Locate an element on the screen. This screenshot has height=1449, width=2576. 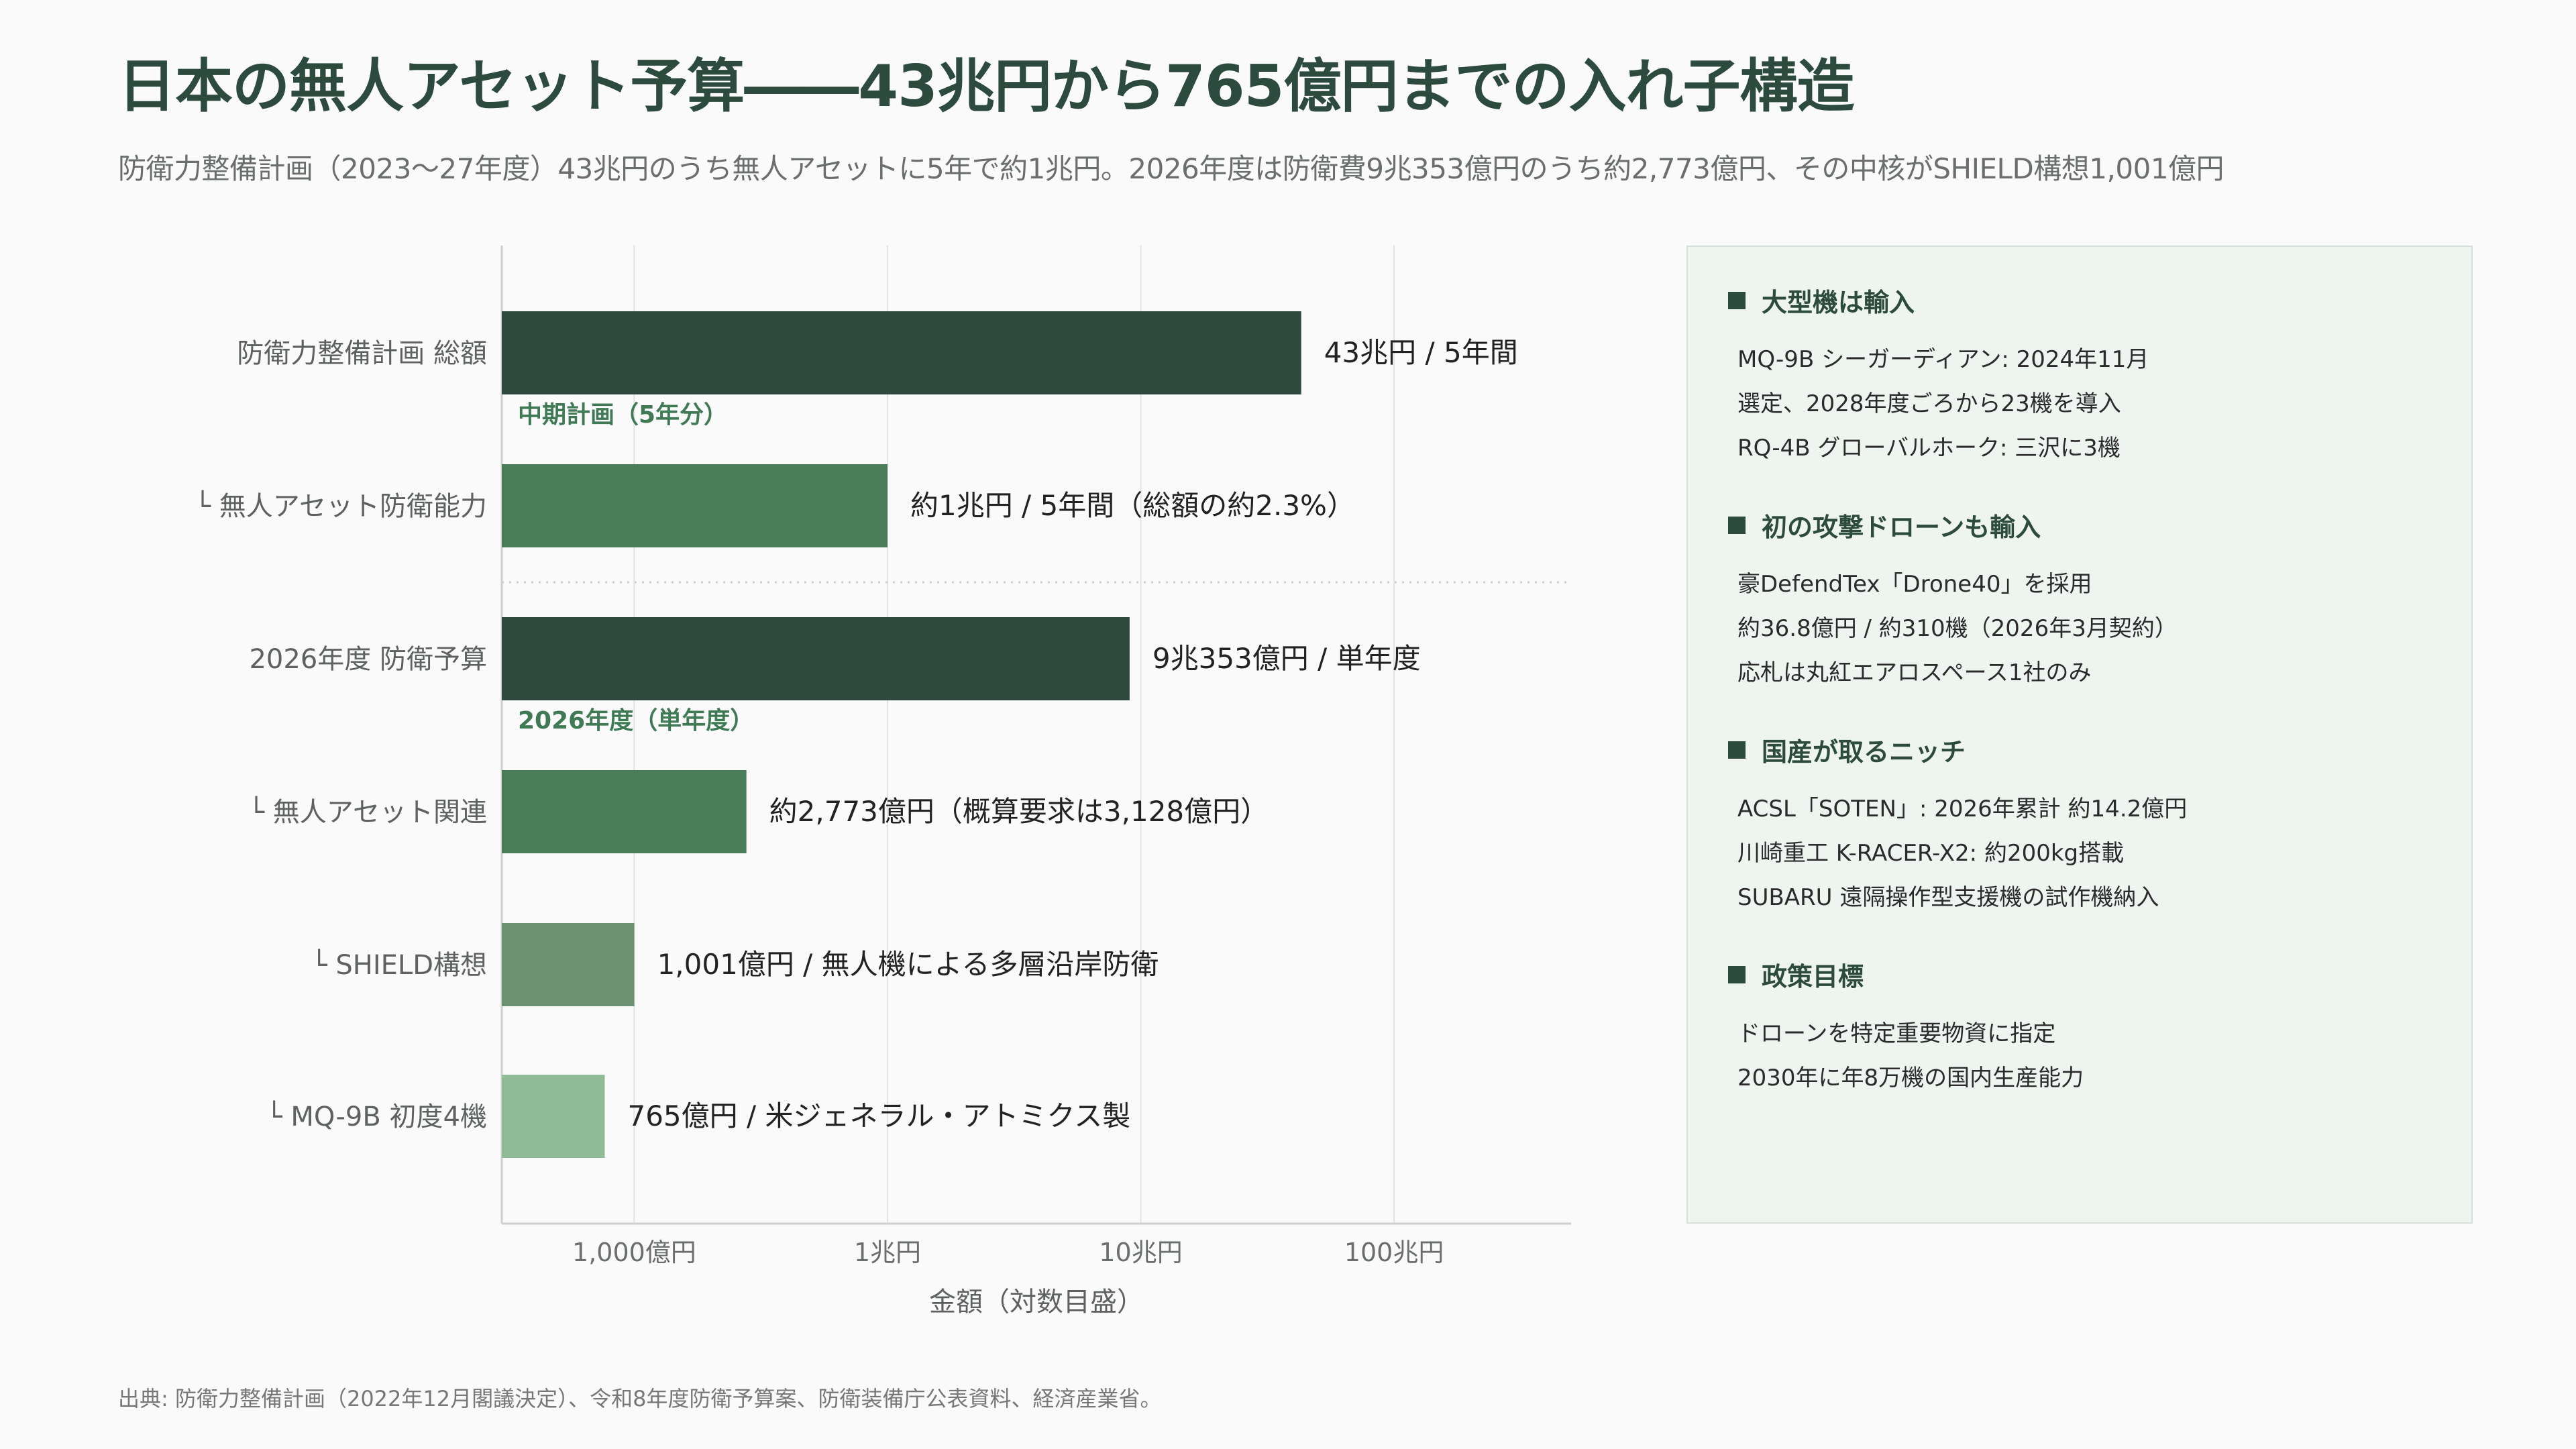
value-label: 9兆353億円 / 単年度 is located at coordinates (1286, 658).